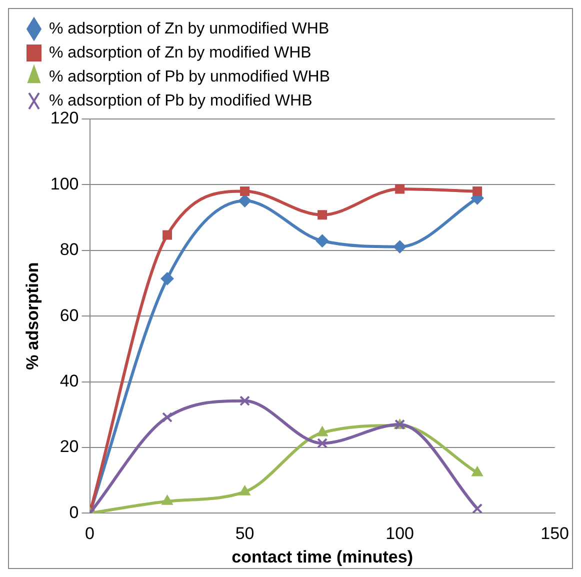 The image size is (581, 577). Describe the element at coordinates (189, 77) in the screenshot. I see `legend-label: % adsorption of Pb by unmodified WHB` at that location.